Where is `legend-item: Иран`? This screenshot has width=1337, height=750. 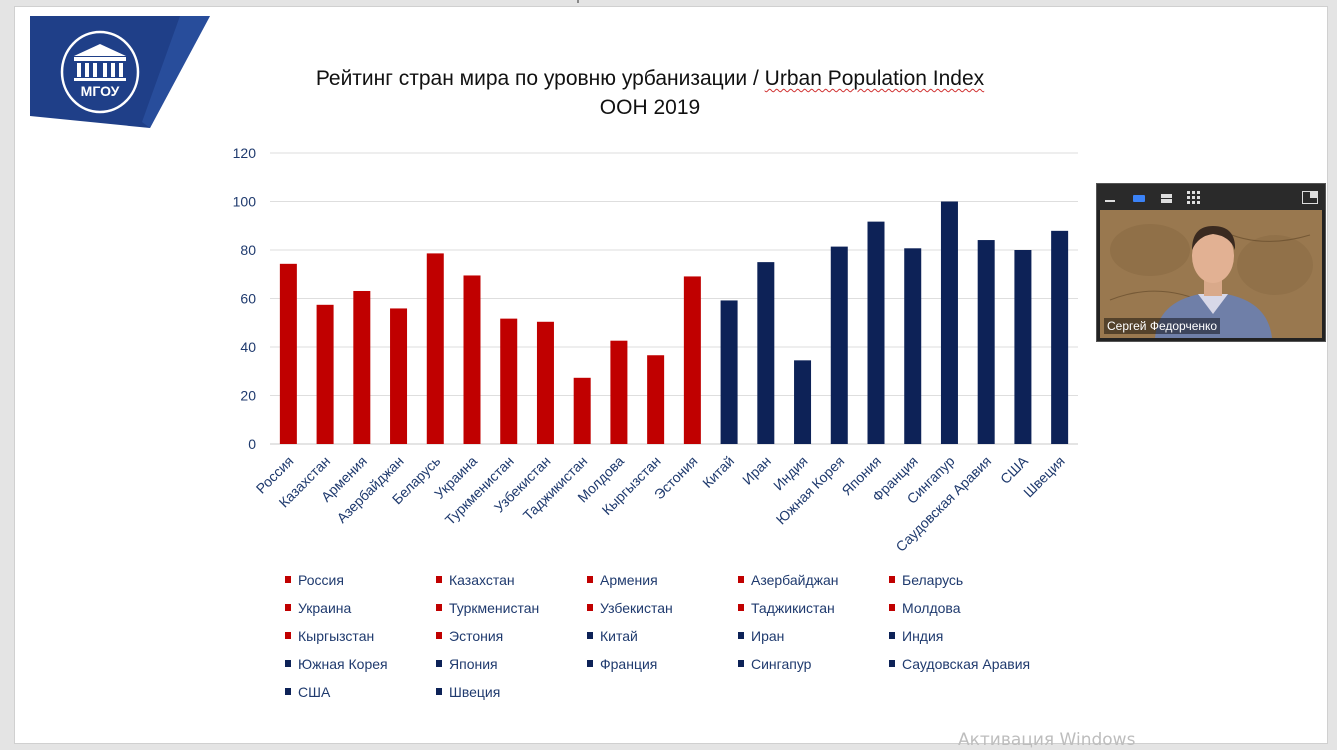
legend-item: Иран is located at coordinates (761, 636).